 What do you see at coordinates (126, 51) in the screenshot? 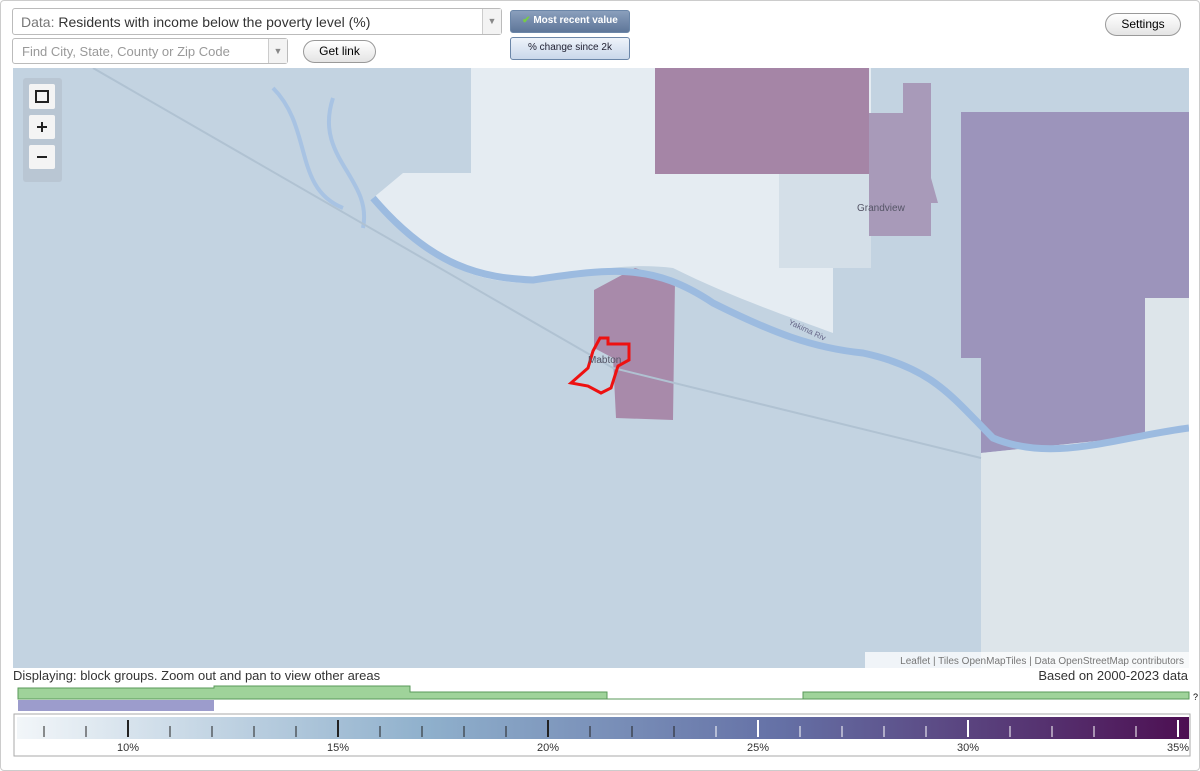
I see `search-placeholder: Find City, State, County or Zip Code` at bounding box center [126, 51].